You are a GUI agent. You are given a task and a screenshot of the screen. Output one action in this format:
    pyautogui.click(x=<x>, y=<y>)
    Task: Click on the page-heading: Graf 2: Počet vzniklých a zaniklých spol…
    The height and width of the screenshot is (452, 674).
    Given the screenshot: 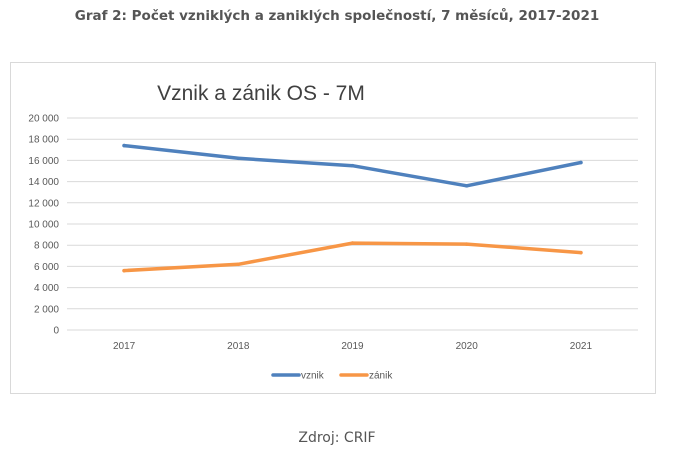 What is the action you would take?
    pyautogui.click(x=337, y=16)
    